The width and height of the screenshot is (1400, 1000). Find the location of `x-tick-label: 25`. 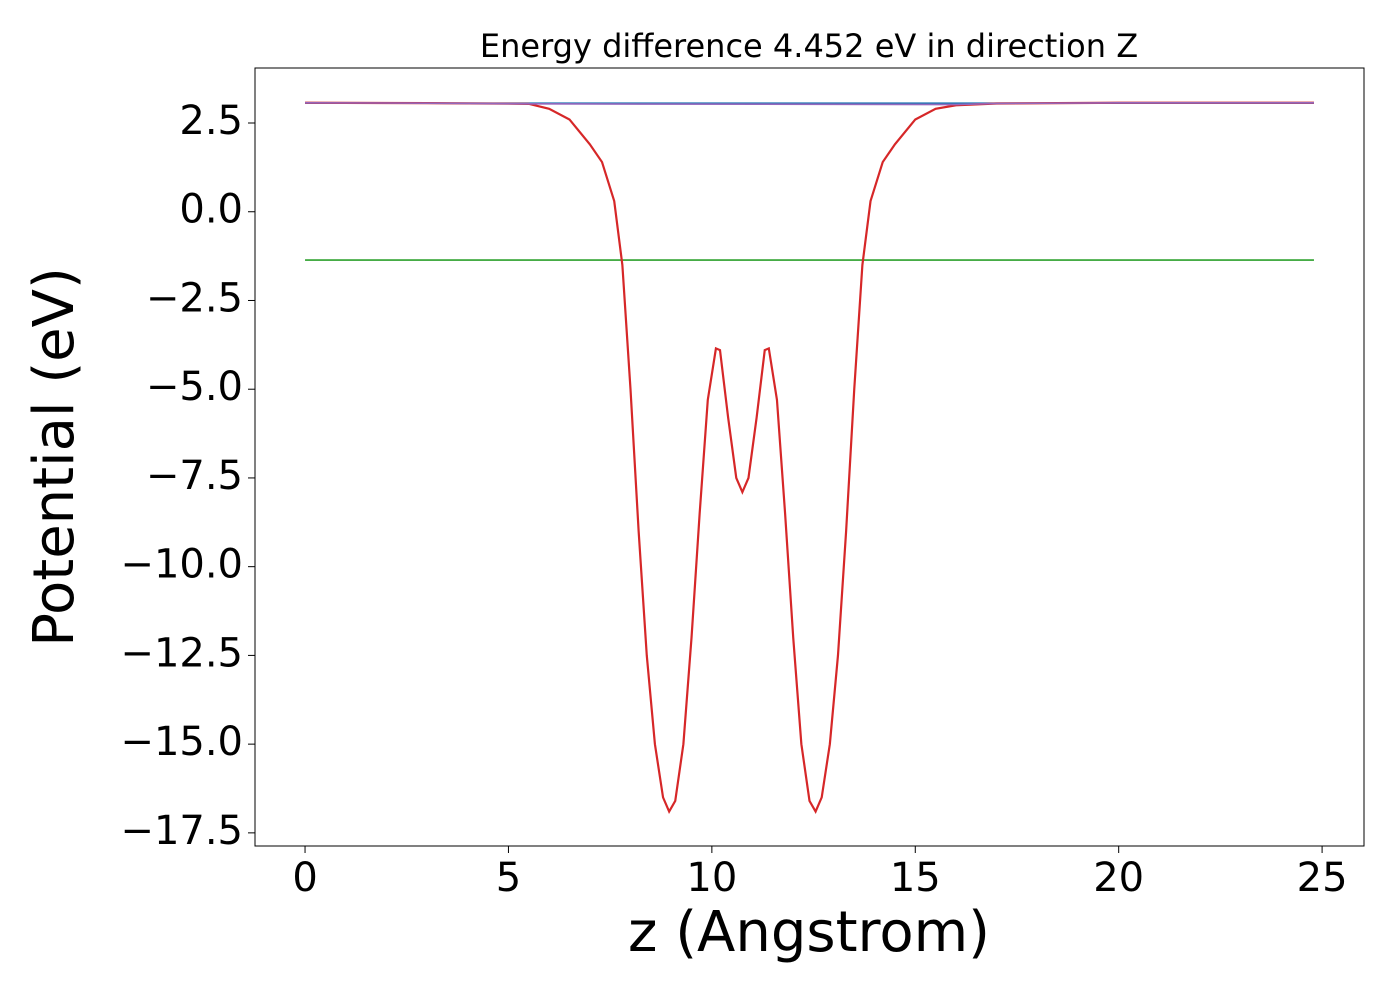

x-tick-label: 25 is located at coordinates (1322, 878).